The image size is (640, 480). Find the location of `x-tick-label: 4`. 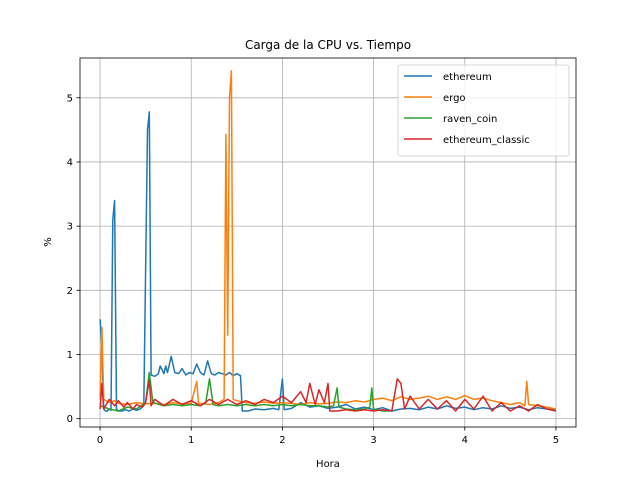

x-tick-label: 4 is located at coordinates (465, 440).